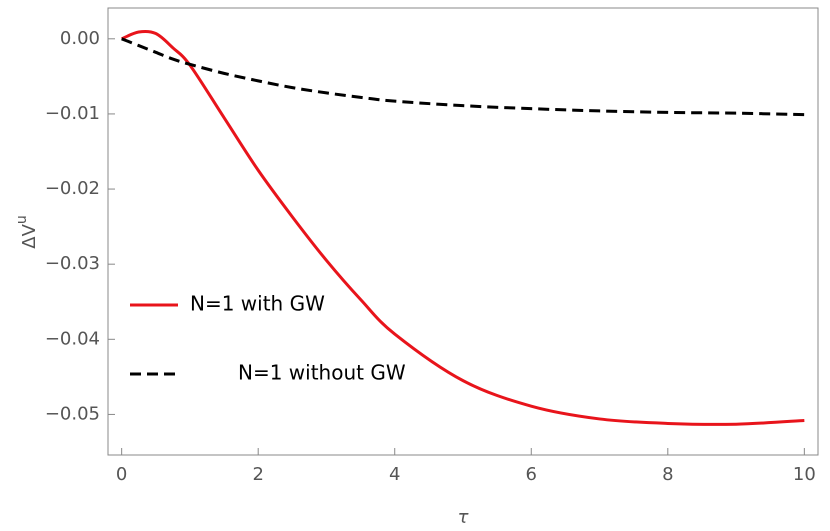  What do you see at coordinates (322, 373) in the screenshot?
I see `legend-label: N=1 without GW` at bounding box center [322, 373].